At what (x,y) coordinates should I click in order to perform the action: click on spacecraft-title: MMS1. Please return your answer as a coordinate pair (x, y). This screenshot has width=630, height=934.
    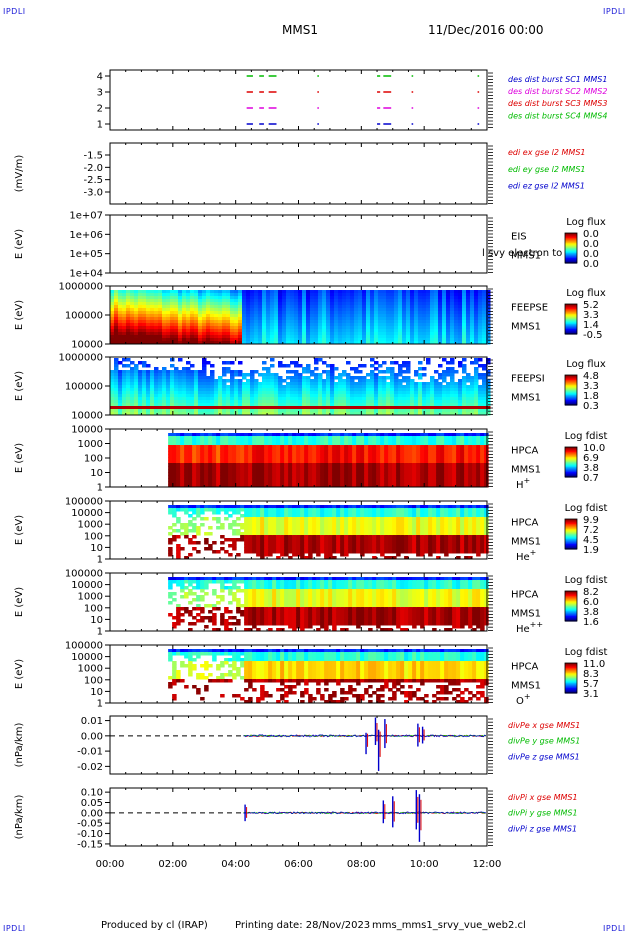
    Looking at the image, I should click on (300, 30).